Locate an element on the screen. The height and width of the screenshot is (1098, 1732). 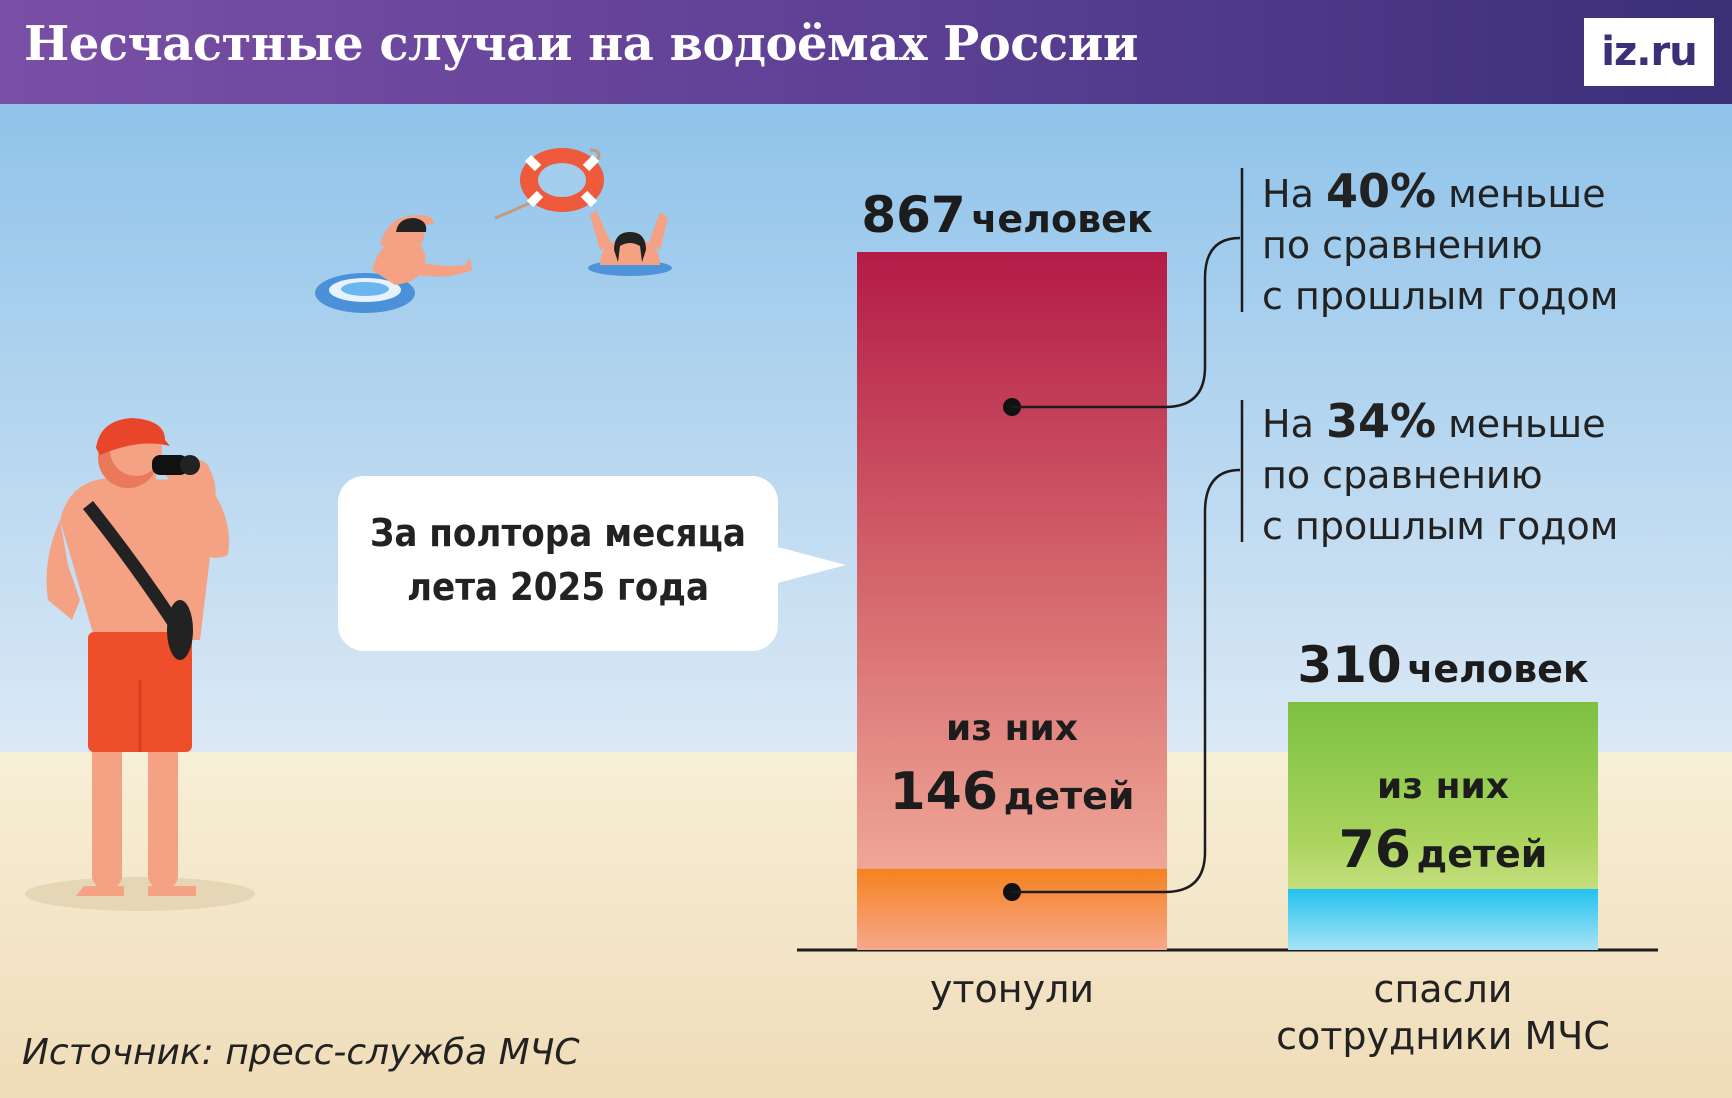
brand-logo: iz.ru is located at coordinates (1649, 52).